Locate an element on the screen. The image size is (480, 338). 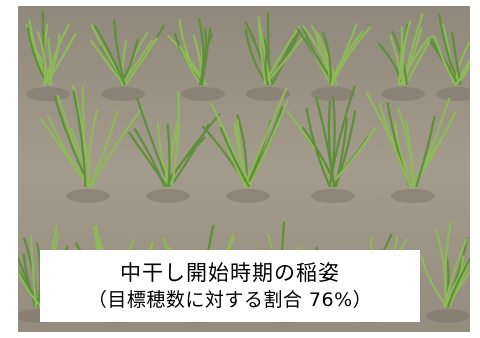
caption-subtitle: （目標穂数に対する割合 76%） is located at coordinates (230, 300).